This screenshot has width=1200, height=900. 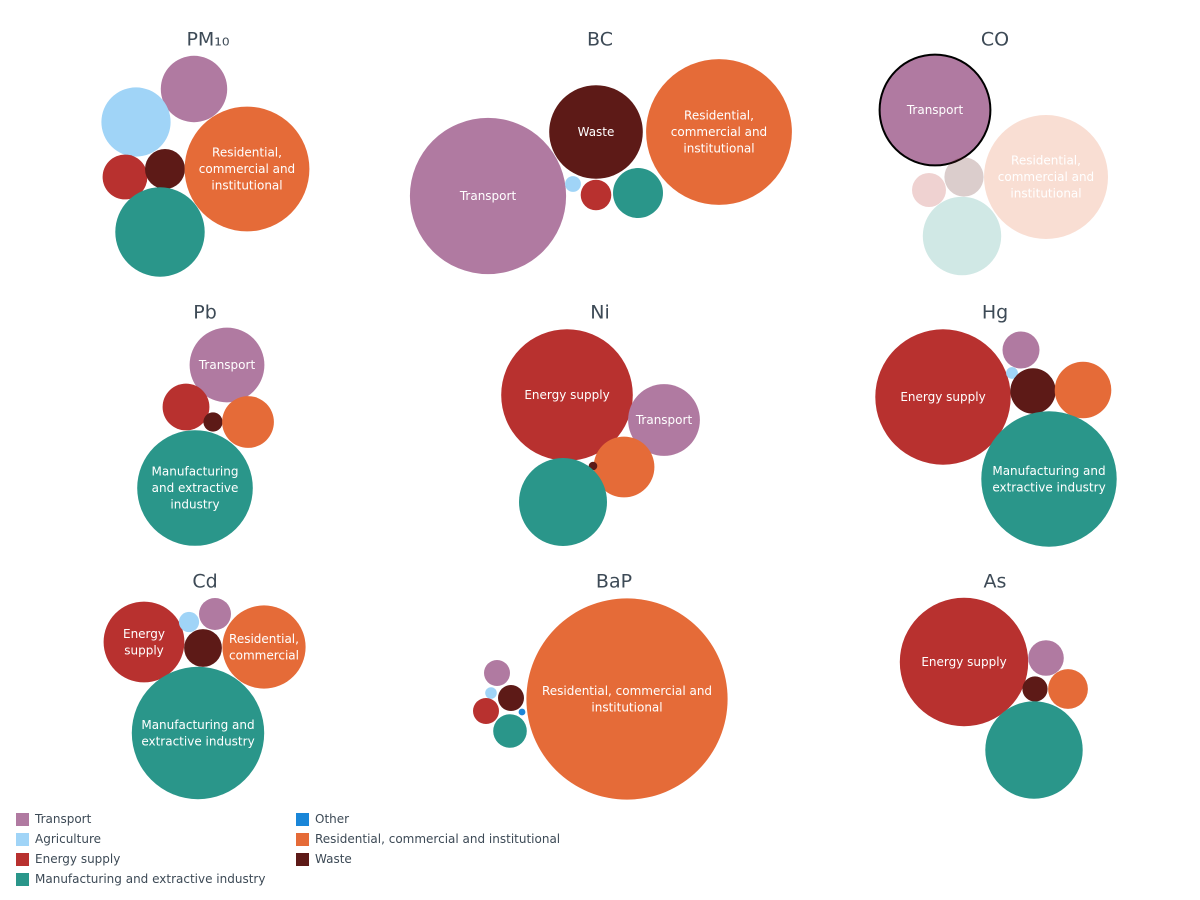 I want to click on legend-item-manufacturing: Manufacturing and extractive industry, so click(x=140, y=879).